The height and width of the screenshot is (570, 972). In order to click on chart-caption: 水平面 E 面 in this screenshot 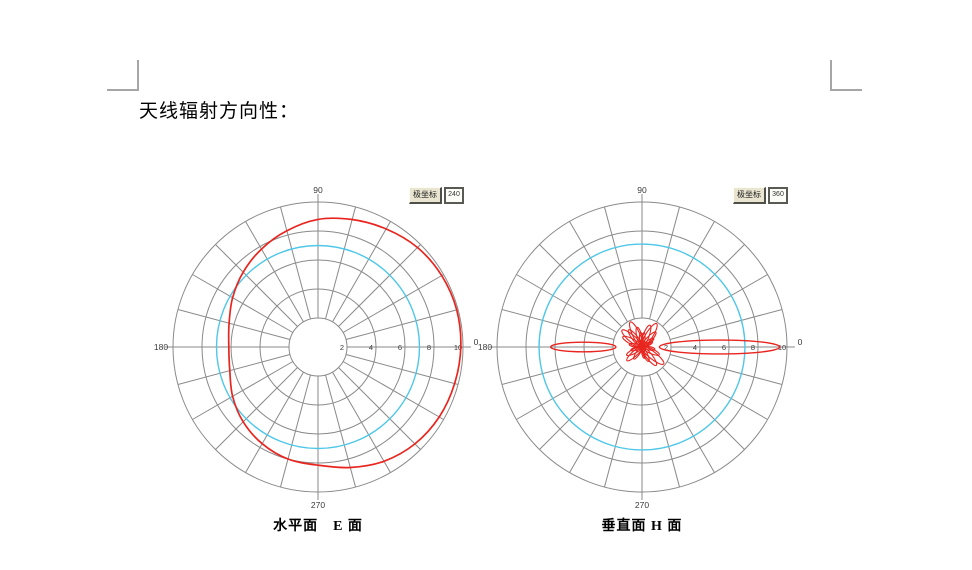, I will do `click(318, 526)`.